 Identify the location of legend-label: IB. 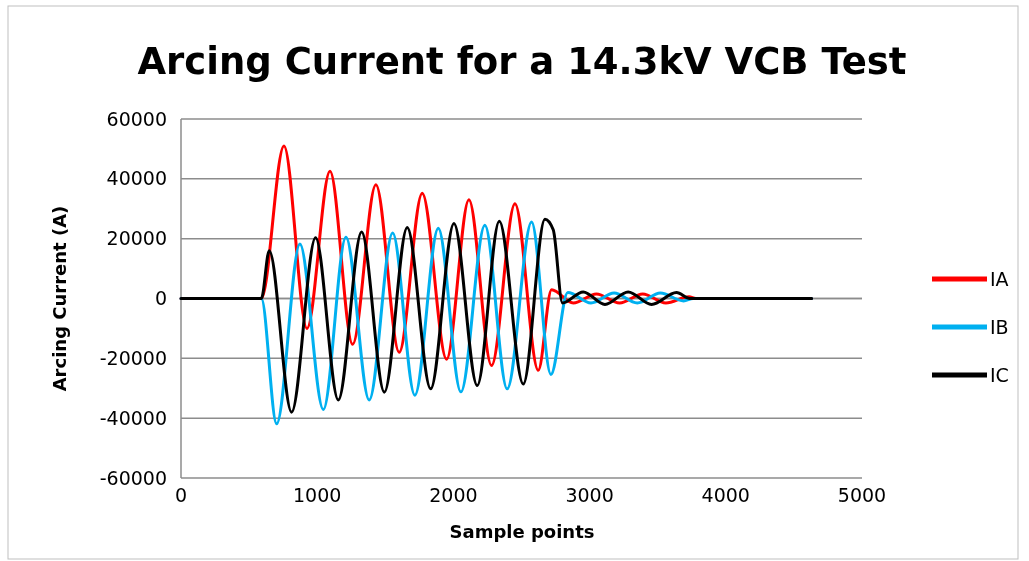
(999, 326).